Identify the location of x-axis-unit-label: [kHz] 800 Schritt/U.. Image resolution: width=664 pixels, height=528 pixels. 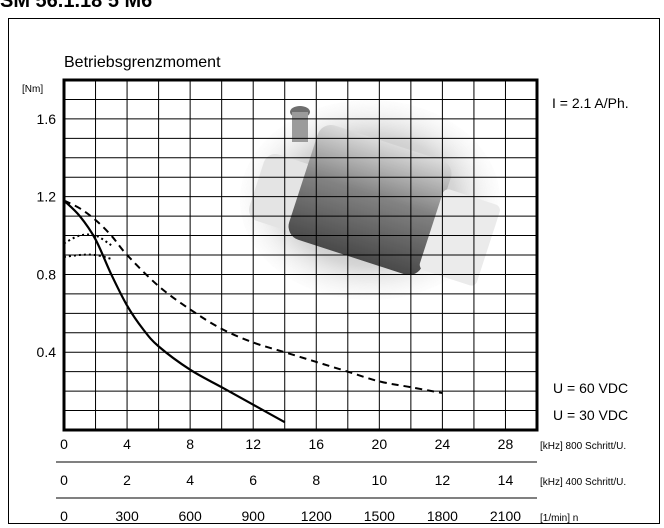
(583, 446).